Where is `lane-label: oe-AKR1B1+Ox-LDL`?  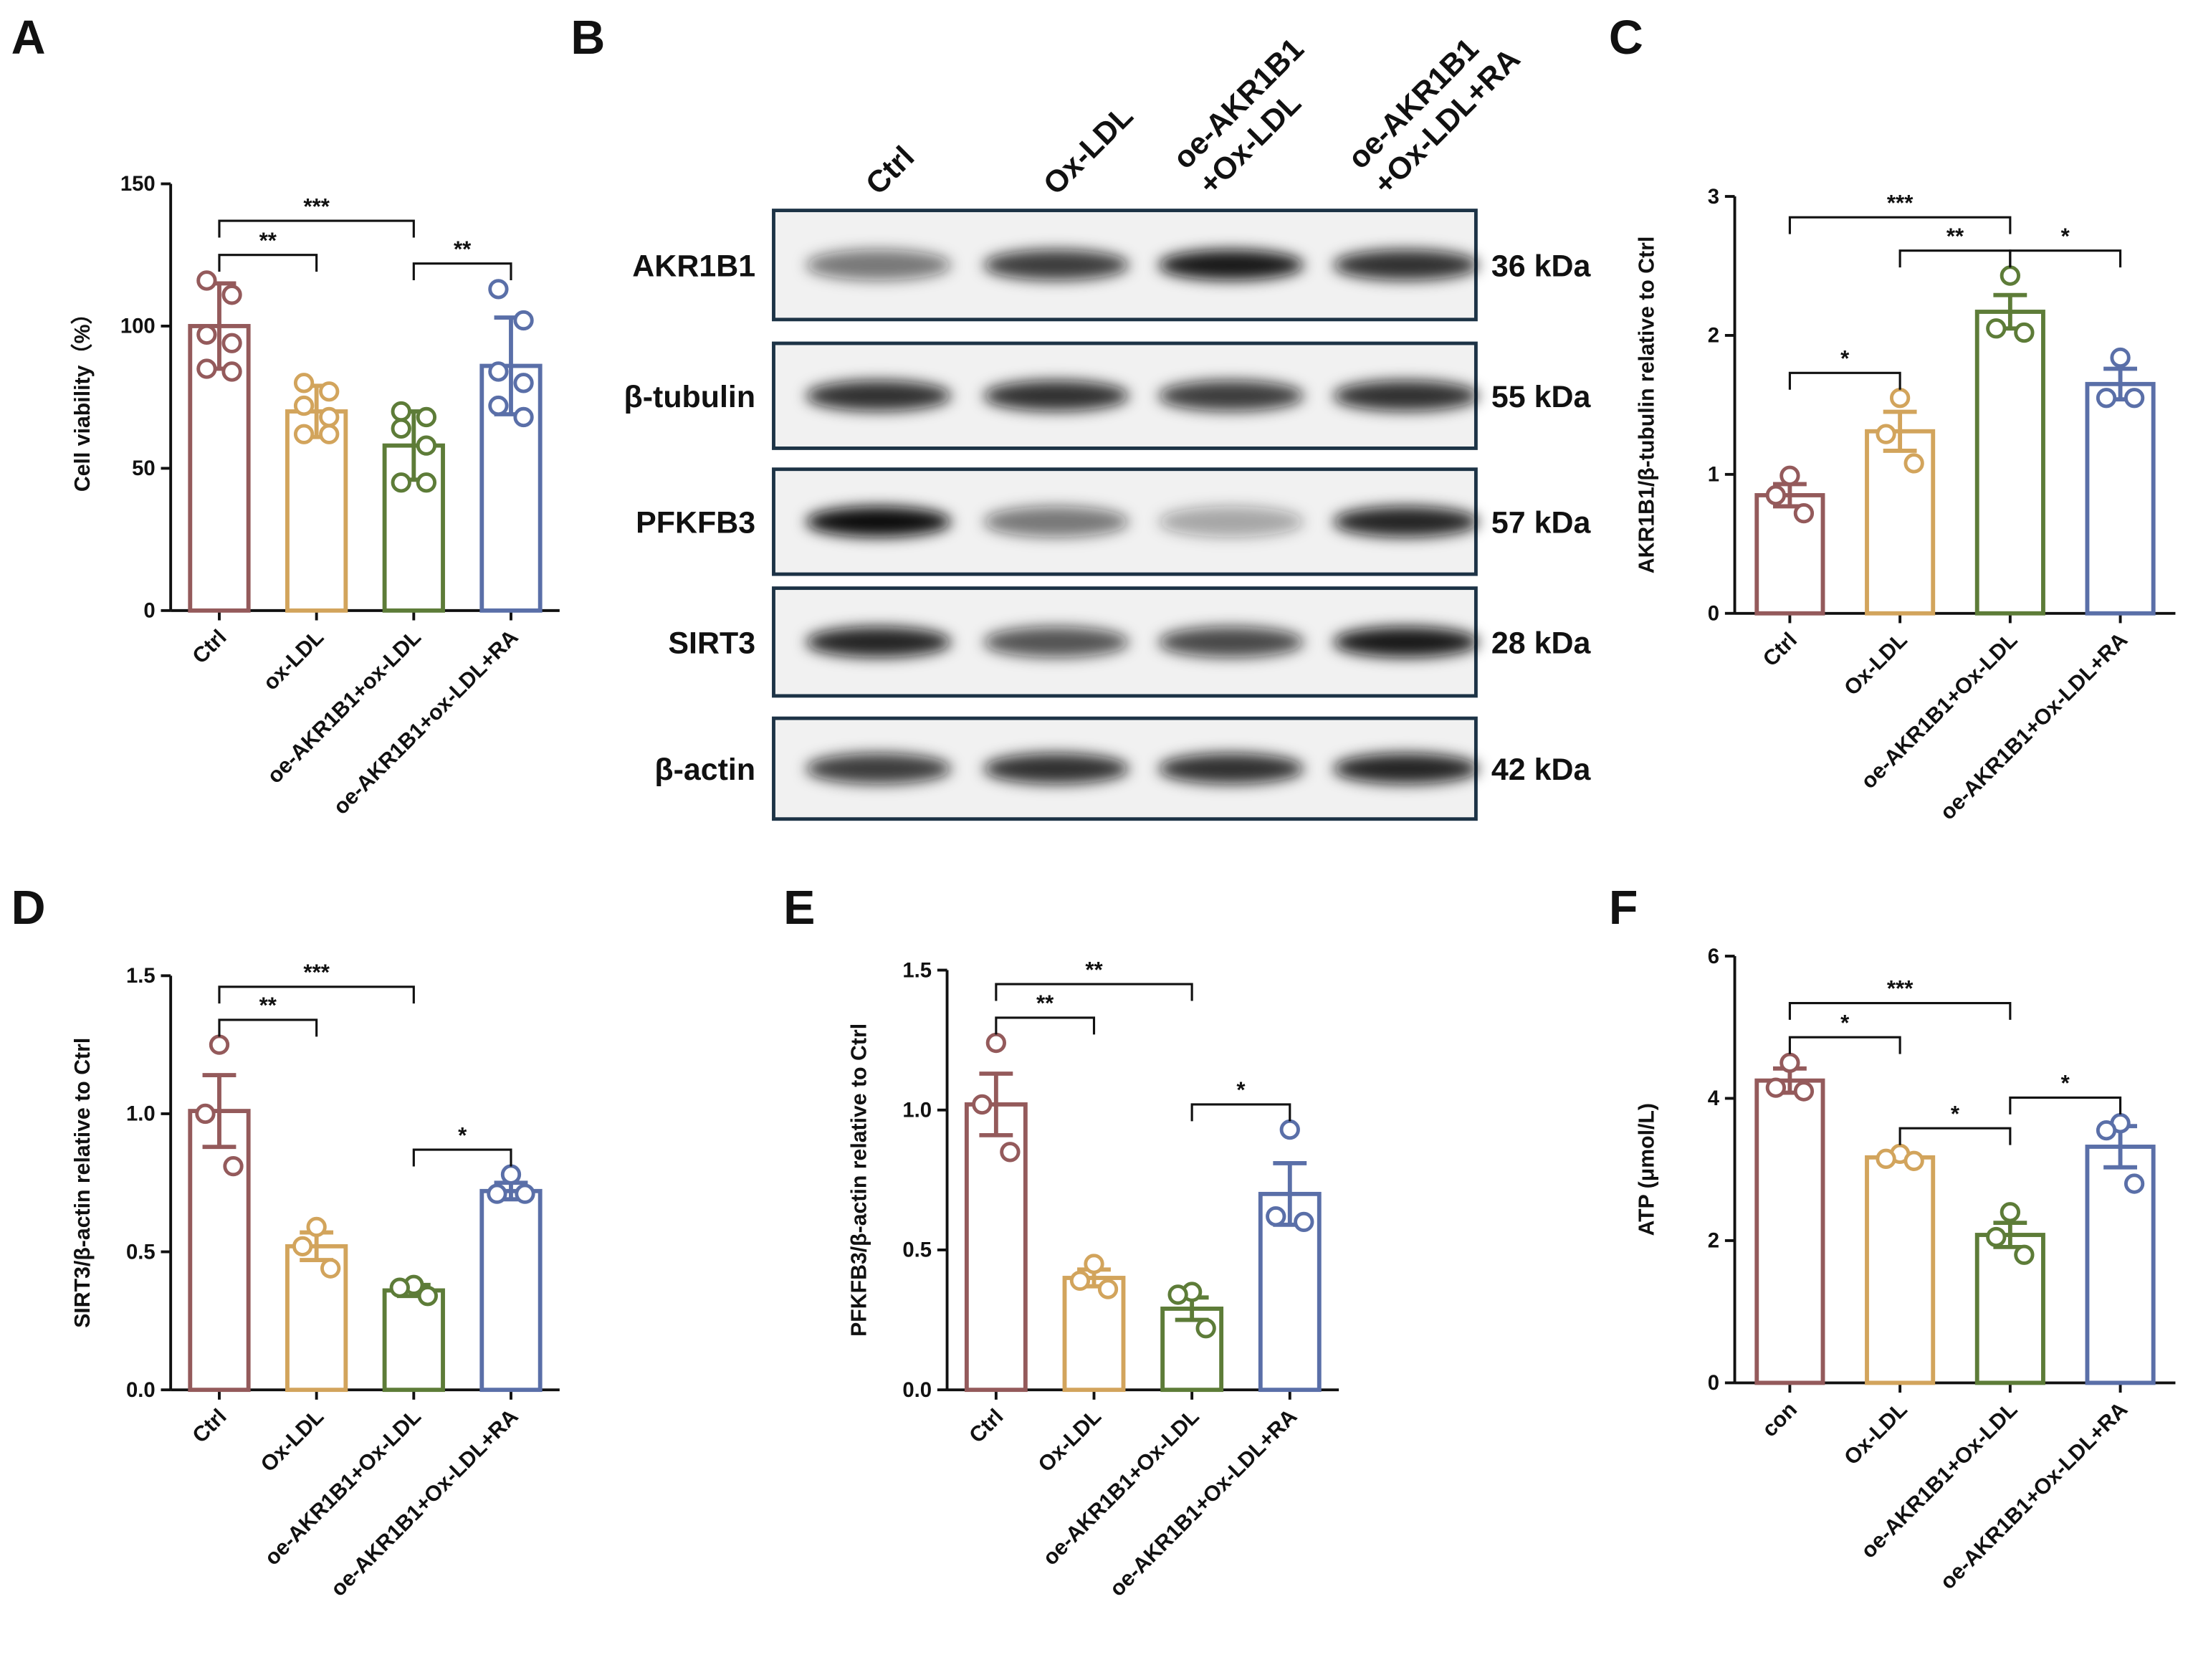 lane-label: oe-AKR1B1+Ox-LDL is located at coordinates (1252, 116).